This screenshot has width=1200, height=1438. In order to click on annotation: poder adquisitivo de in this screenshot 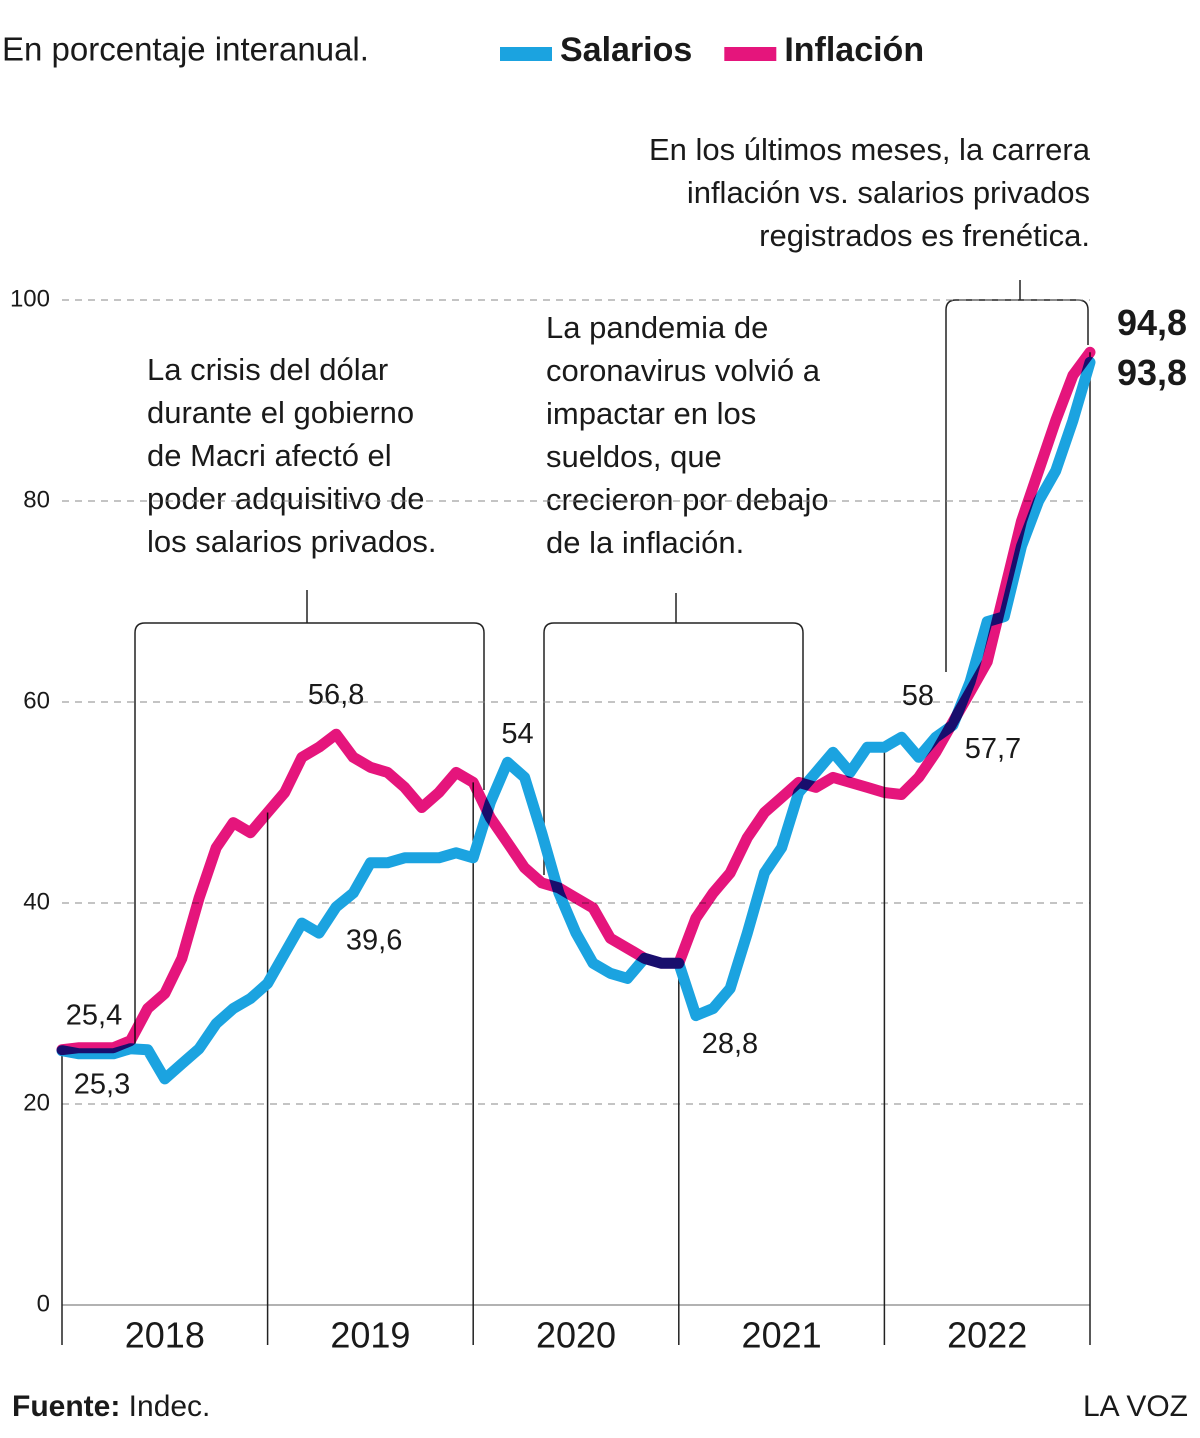, I will do `click(285, 498)`.